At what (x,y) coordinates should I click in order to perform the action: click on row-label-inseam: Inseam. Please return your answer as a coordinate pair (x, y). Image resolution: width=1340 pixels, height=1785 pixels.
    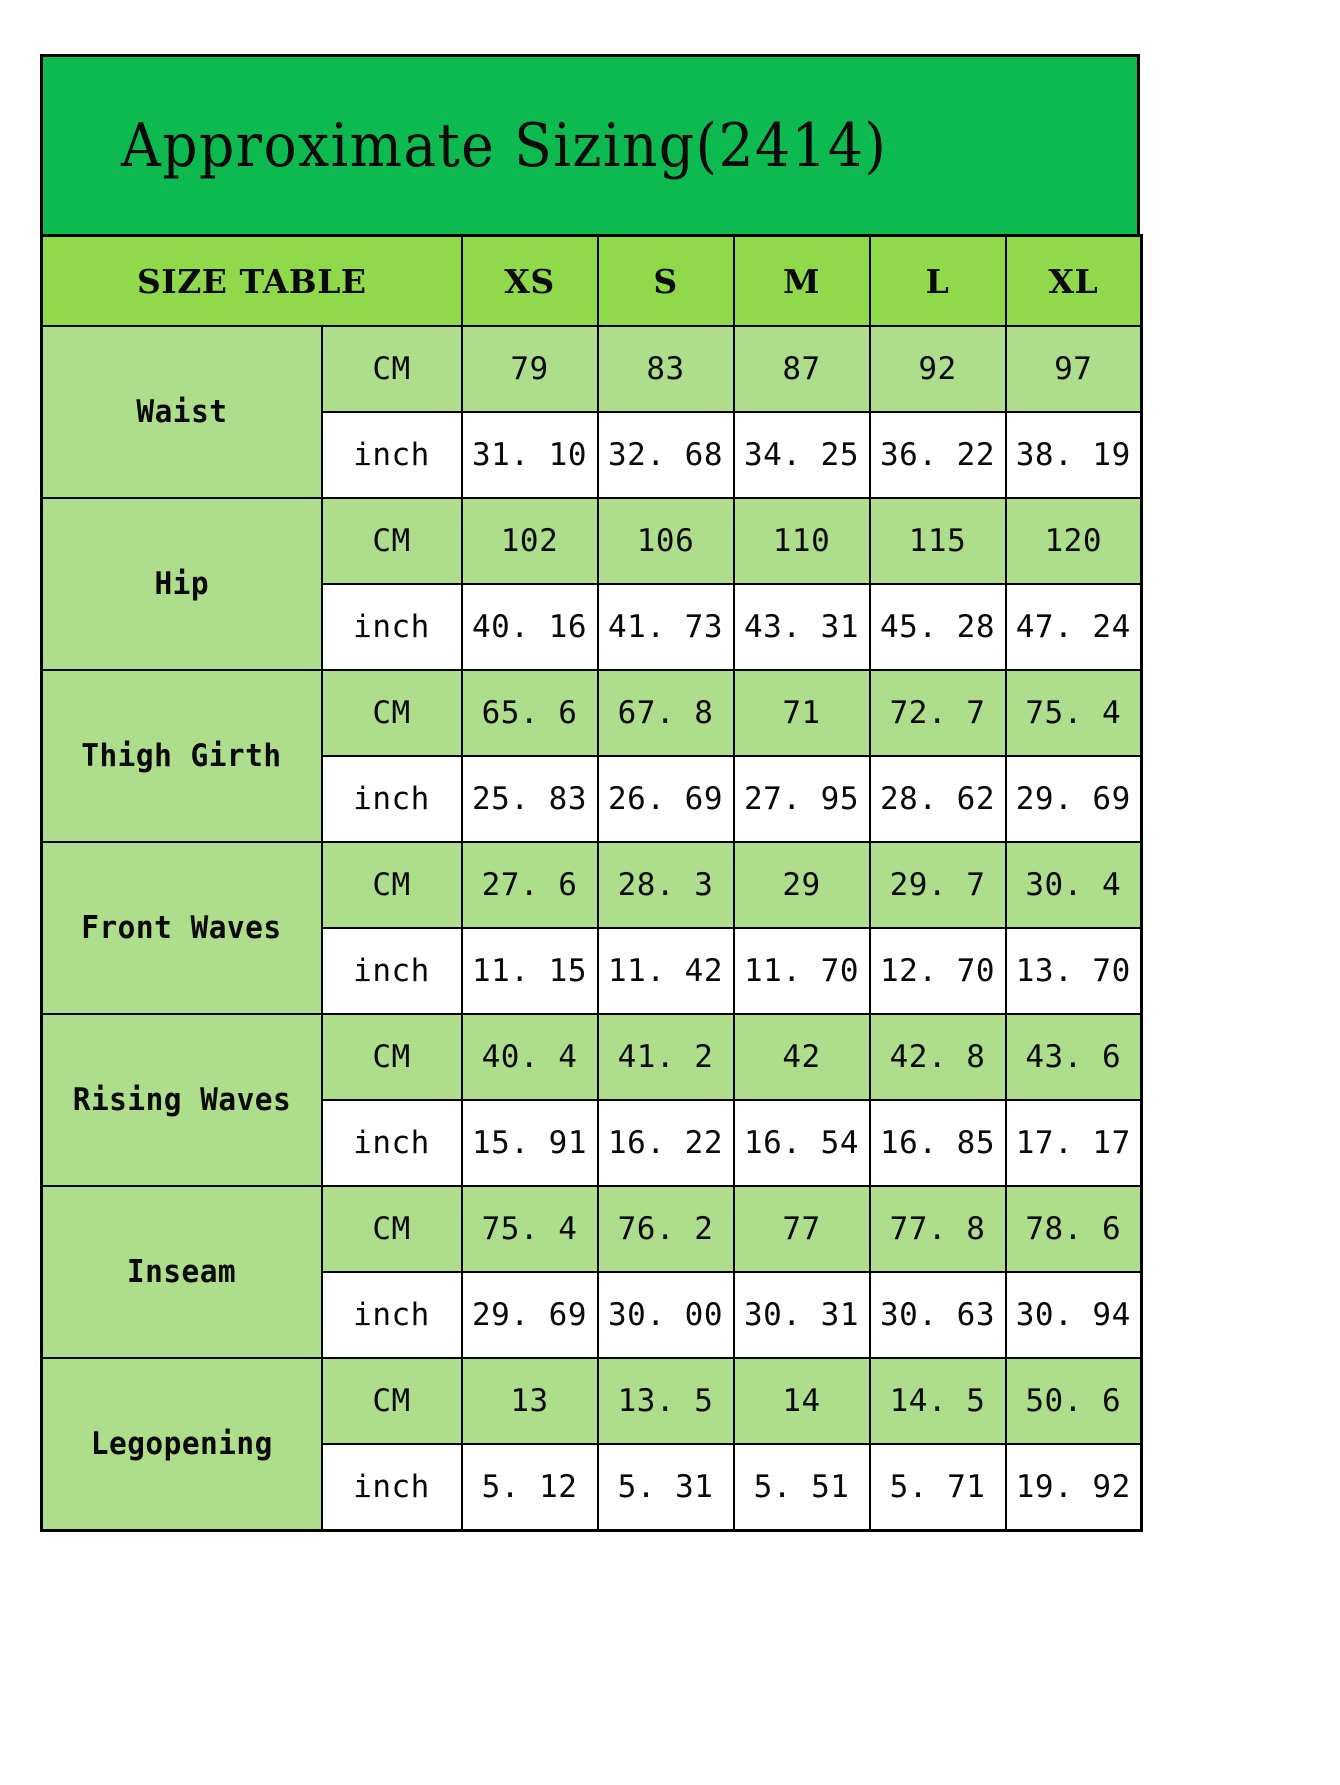
    Looking at the image, I should click on (181, 1272).